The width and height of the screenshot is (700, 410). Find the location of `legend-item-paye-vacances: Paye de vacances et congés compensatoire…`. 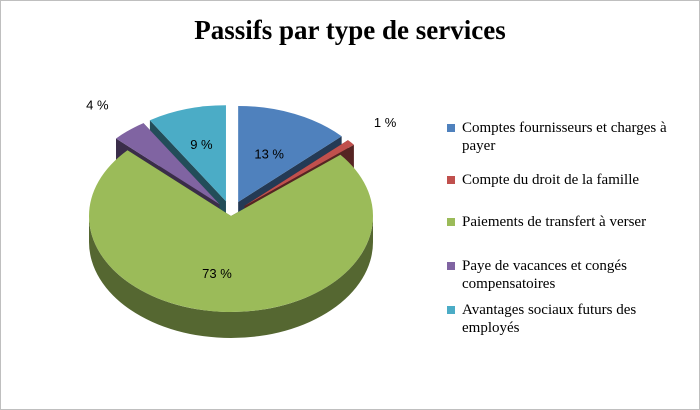

legend-item-paye-vacances: Paye de vacances et congés compensatoire… is located at coordinates (570, 275).